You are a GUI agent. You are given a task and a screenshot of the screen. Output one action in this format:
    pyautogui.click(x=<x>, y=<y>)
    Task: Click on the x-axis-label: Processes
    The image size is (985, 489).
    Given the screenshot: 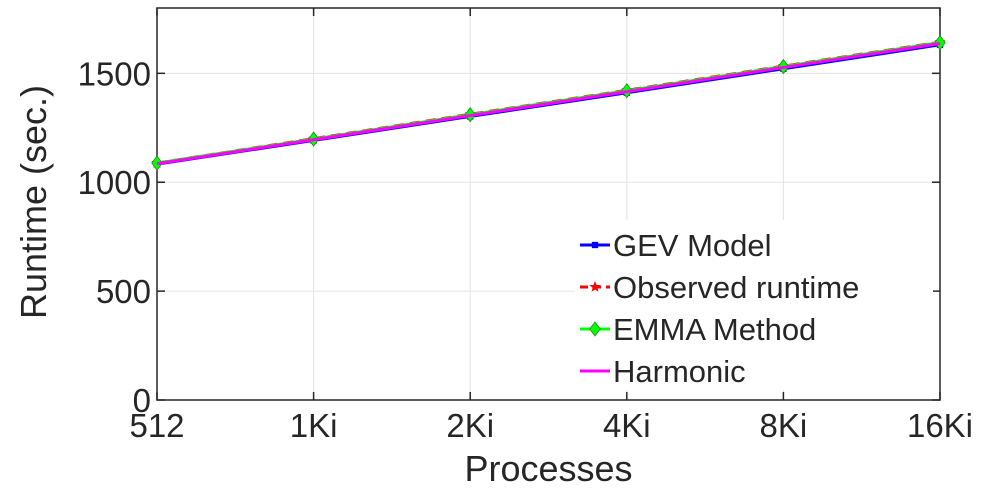 What is the action you would take?
    pyautogui.click(x=548, y=468)
    